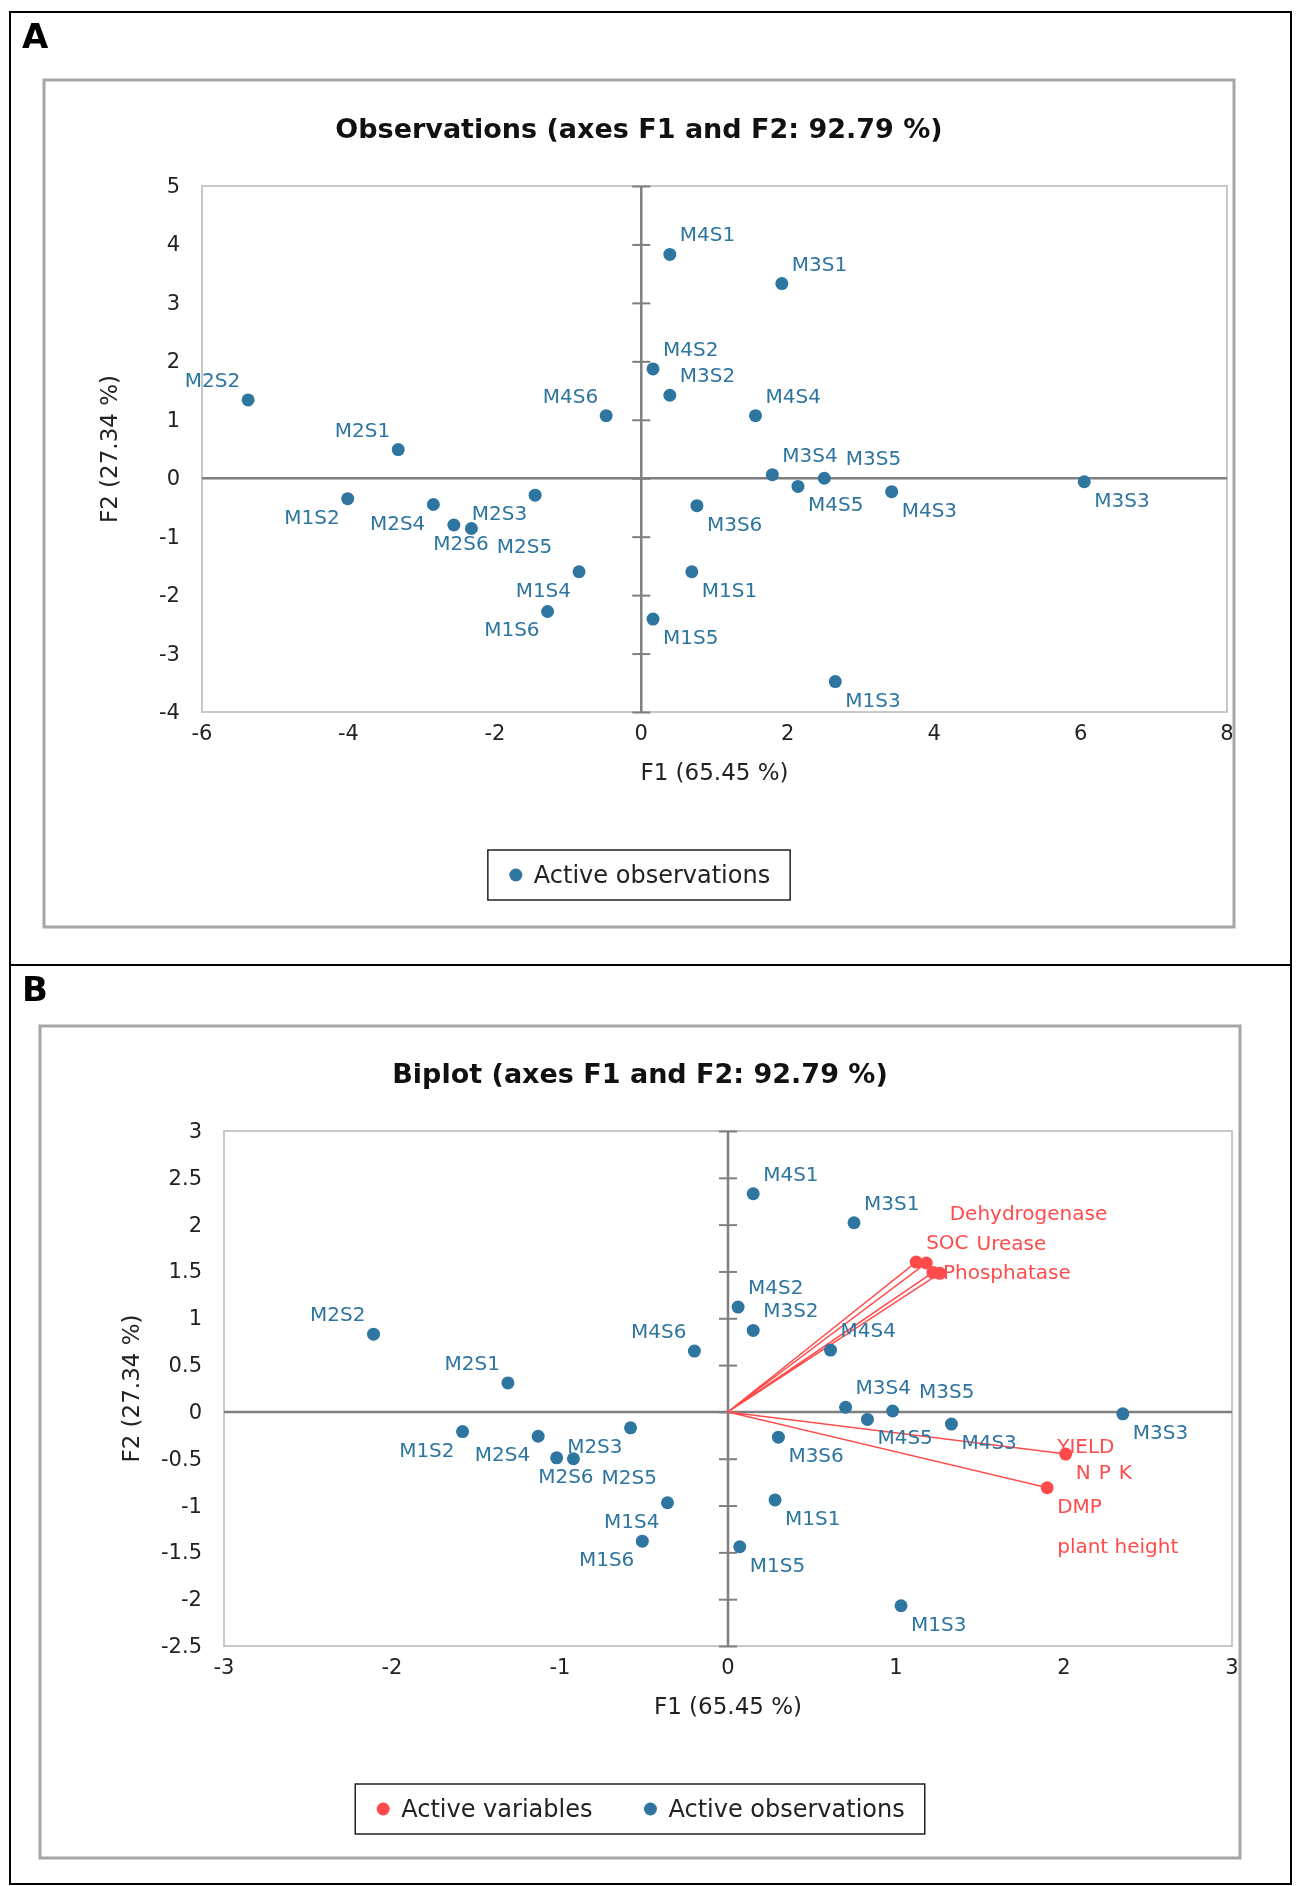 This screenshot has height=1886, width=1301. Describe the element at coordinates (191, 1599) in the screenshot. I see `y-tick-label: -2` at that location.